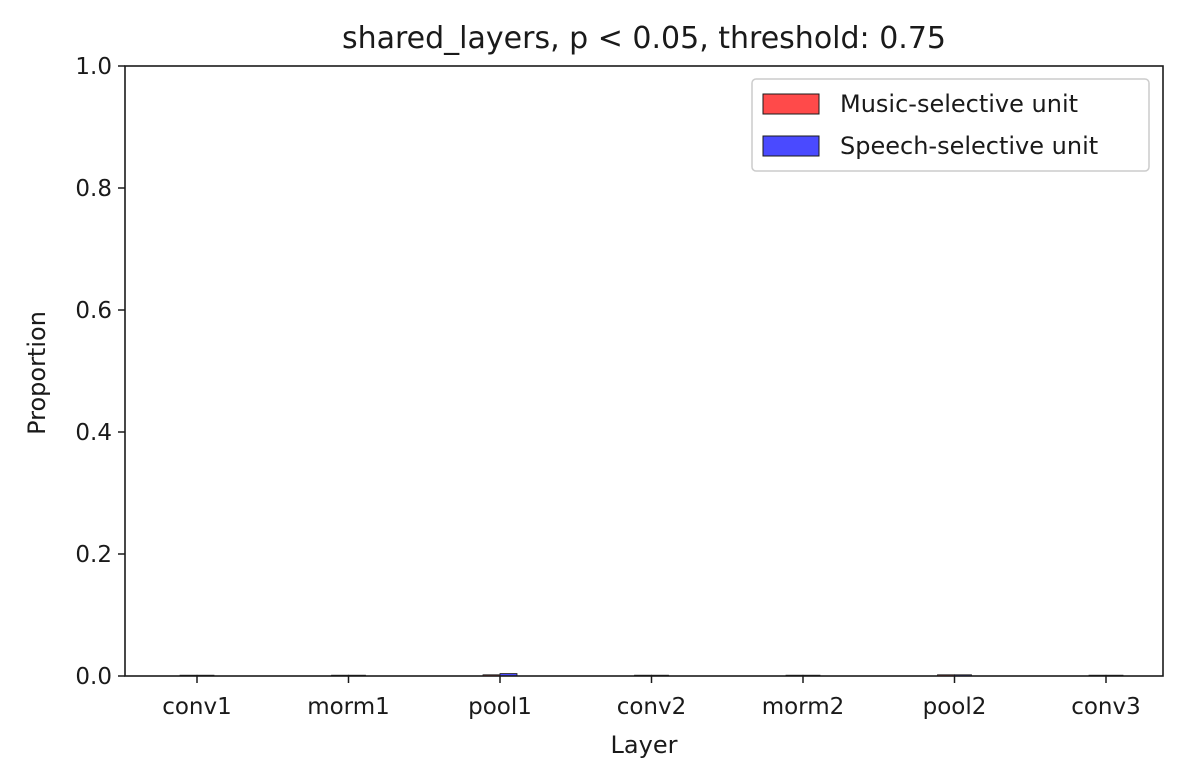 Image resolution: width=1188 pixels, height=772 pixels. Describe the element at coordinates (969, 146) in the screenshot. I see `legend-label-speech: Speech-selective unit` at that location.